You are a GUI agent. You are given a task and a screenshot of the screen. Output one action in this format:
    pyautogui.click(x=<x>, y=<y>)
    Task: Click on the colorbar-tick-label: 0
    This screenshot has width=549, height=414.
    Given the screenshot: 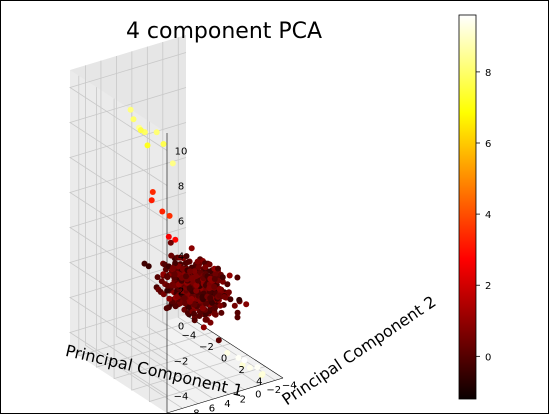 What is the action you would take?
    pyautogui.click(x=488, y=357)
    